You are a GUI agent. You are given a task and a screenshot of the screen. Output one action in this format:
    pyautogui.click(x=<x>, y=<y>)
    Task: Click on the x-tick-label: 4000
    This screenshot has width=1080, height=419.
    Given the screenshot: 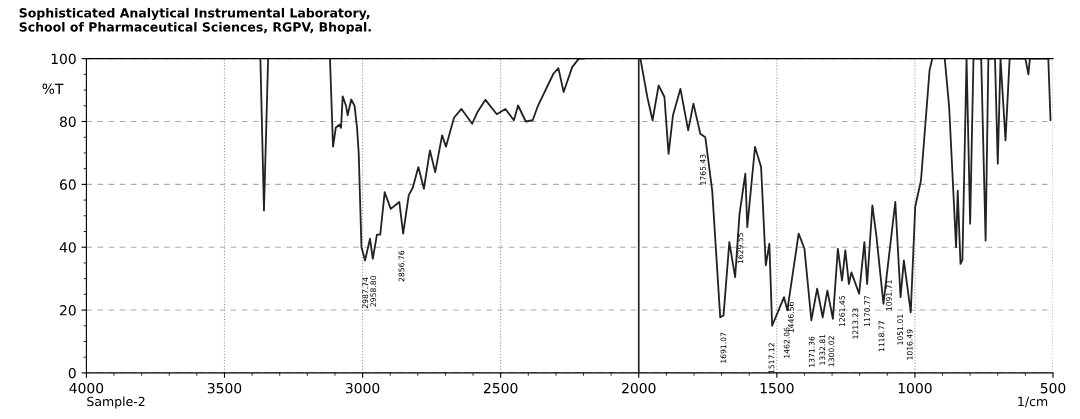 What is the action you would take?
    pyautogui.click(x=86, y=388)
    